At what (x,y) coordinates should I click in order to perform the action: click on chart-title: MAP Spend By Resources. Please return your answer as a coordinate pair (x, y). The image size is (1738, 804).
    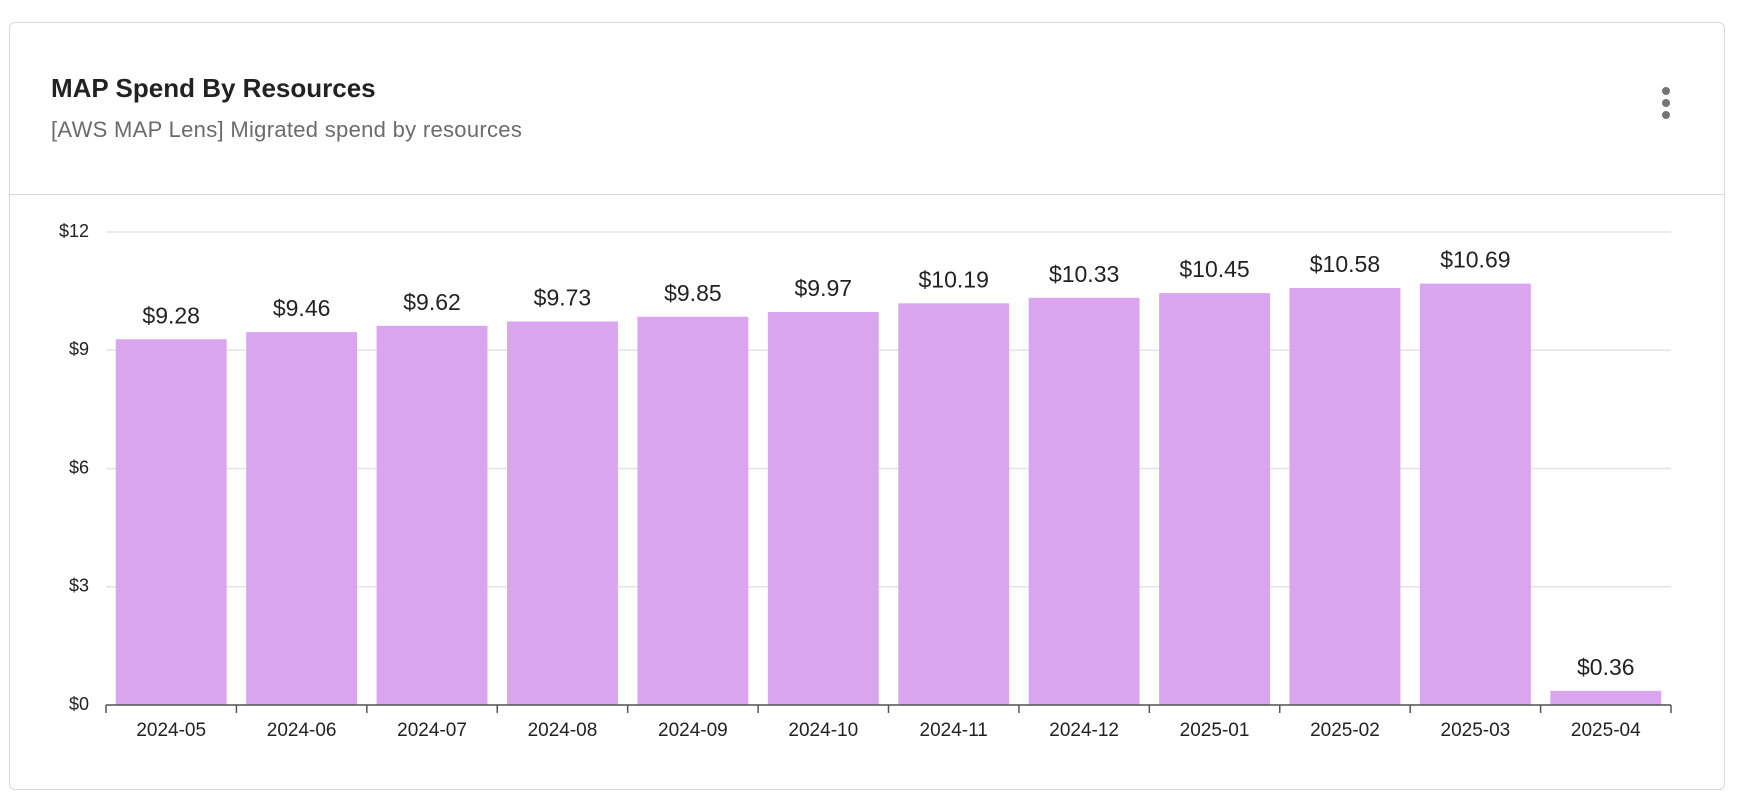
    Looking at the image, I should click on (213, 88).